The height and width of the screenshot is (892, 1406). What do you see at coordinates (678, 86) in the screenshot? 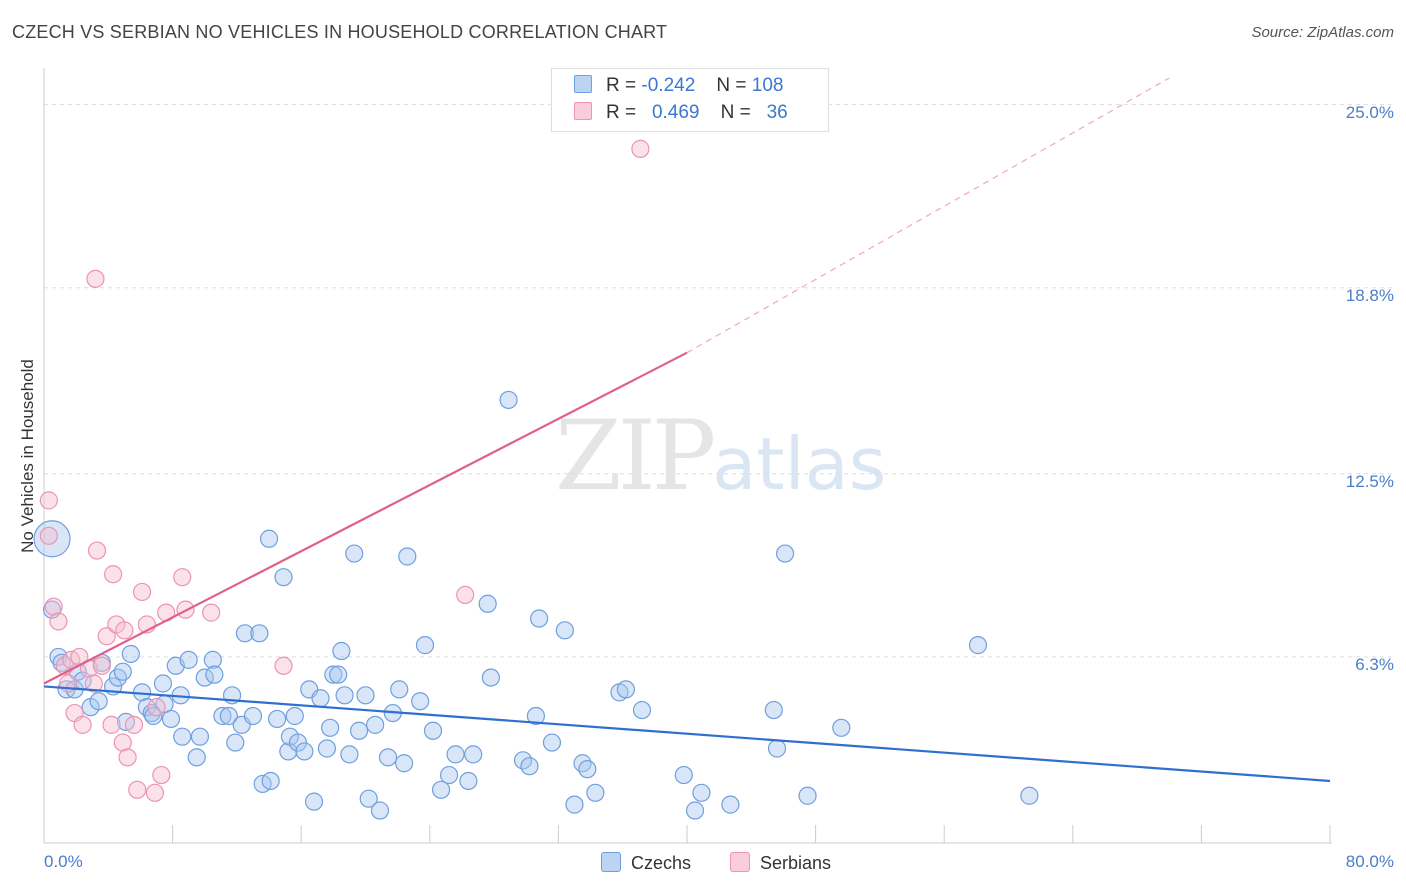
I see `legend-row-czech: R = -0.242 N = 108` at bounding box center [678, 86].